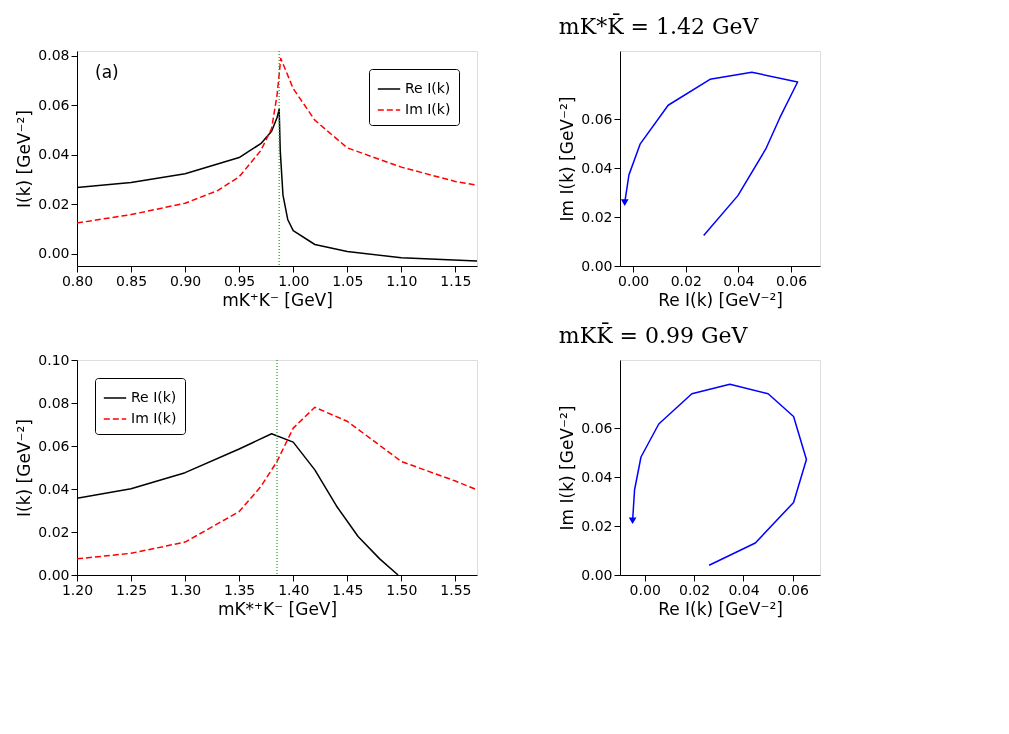  I want to click on x-tick-label: 1.25, so click(131, 589).